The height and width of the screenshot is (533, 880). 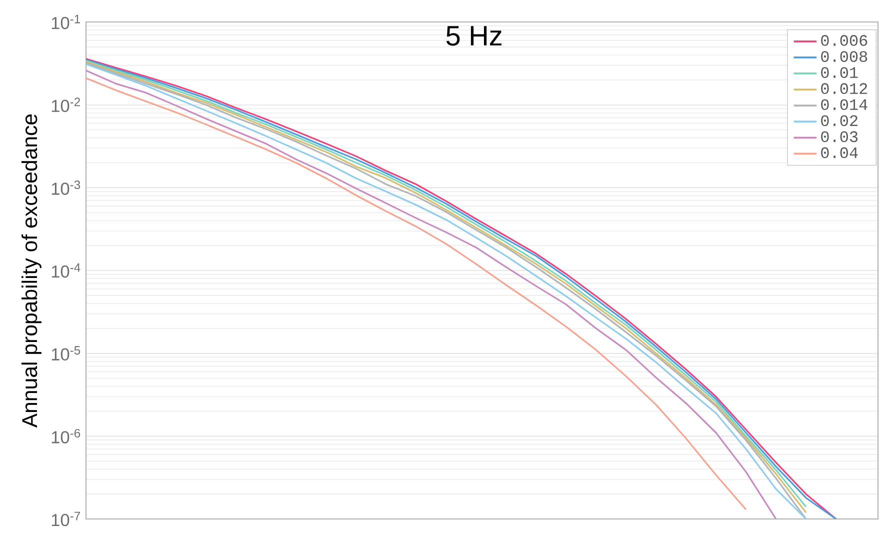 What do you see at coordinates (839, 72) in the screenshot?
I see `legend-label: 0.01` at bounding box center [839, 72].